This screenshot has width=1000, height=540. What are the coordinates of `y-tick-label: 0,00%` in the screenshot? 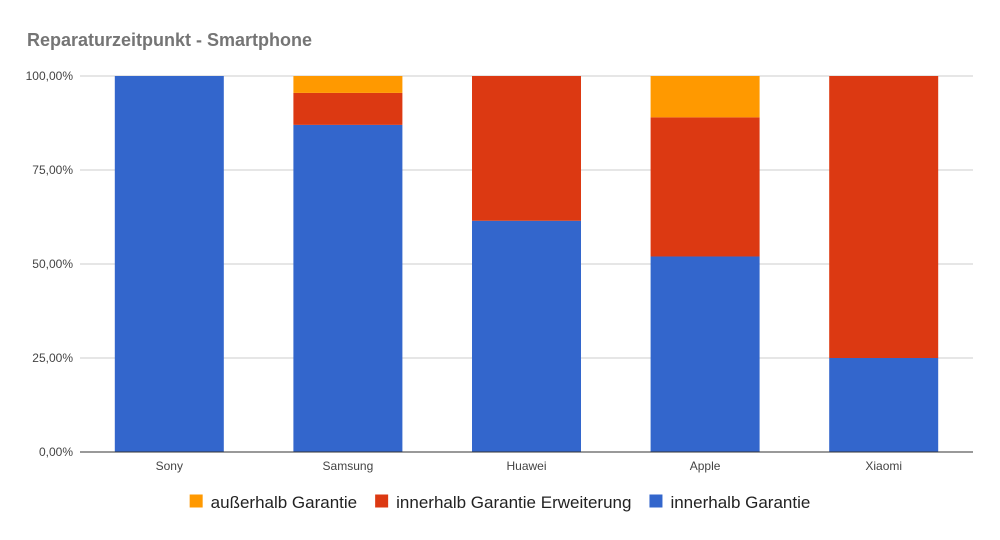 It's located at (56, 452).